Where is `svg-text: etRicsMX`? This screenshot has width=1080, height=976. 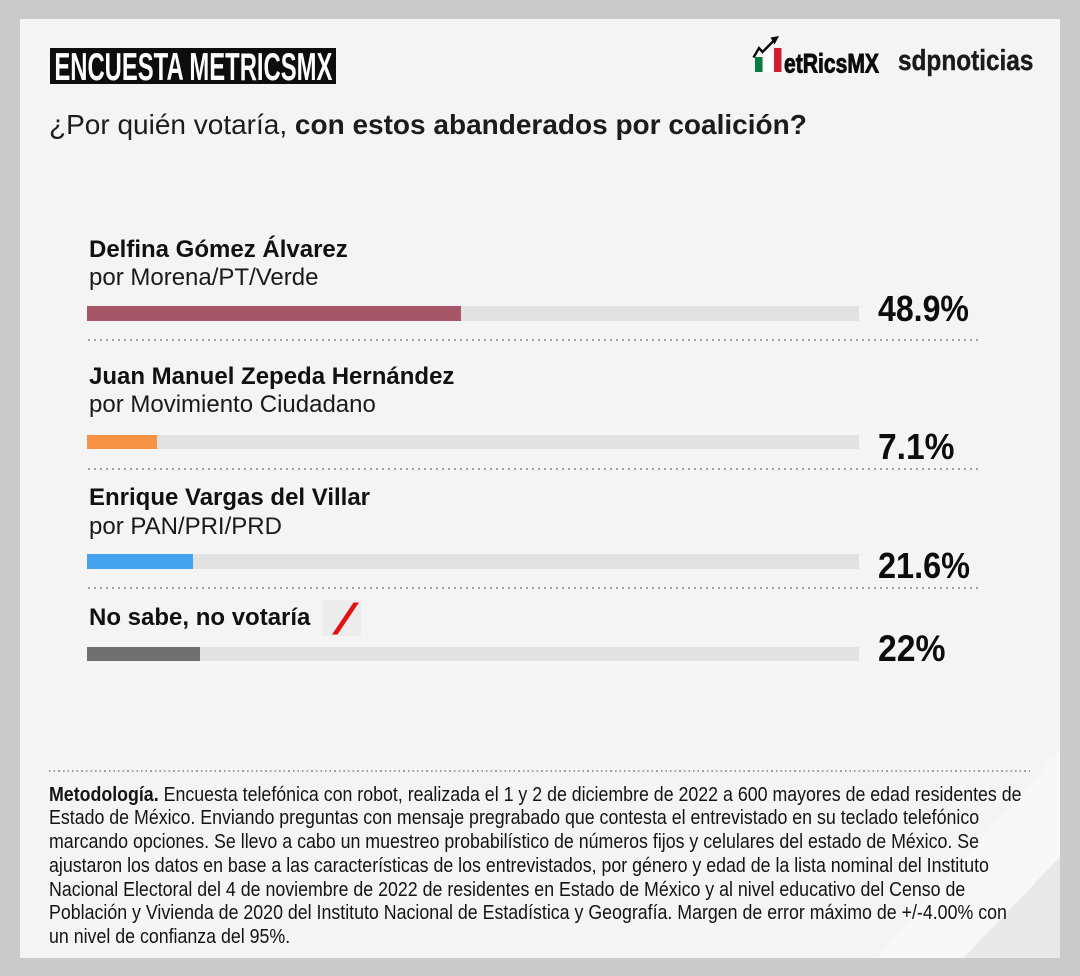 svg-text: etRicsMX is located at coordinates (831, 64).